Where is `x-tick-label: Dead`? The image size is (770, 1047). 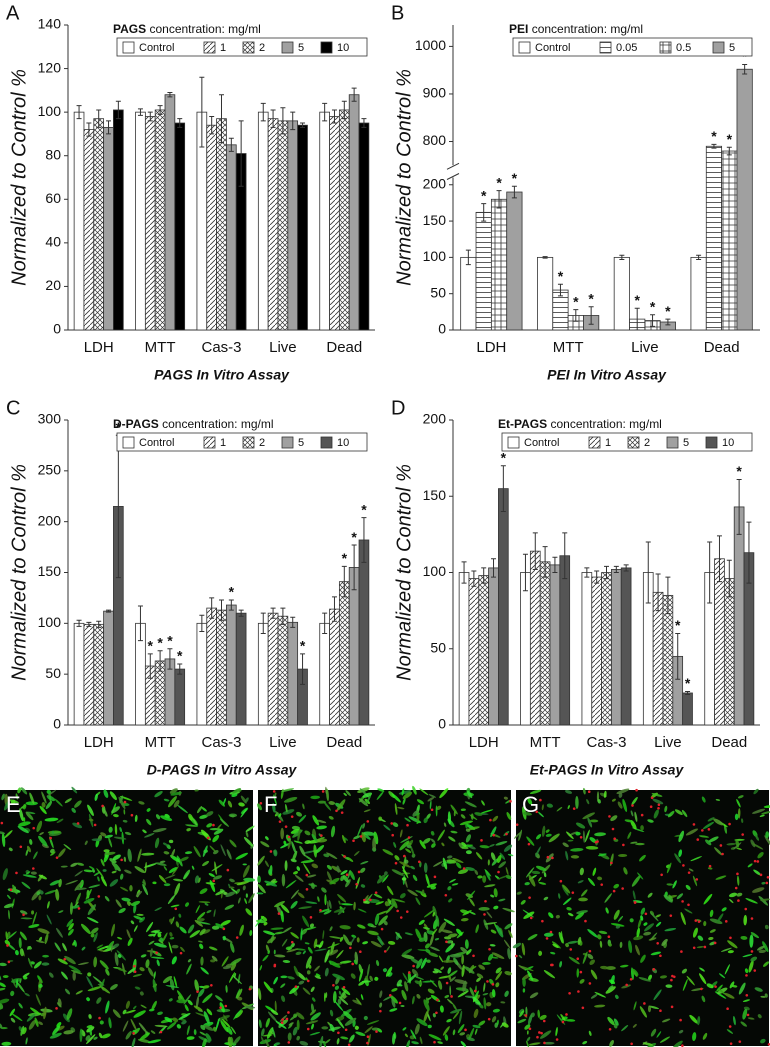 x-tick-label: Dead is located at coordinates (729, 742).